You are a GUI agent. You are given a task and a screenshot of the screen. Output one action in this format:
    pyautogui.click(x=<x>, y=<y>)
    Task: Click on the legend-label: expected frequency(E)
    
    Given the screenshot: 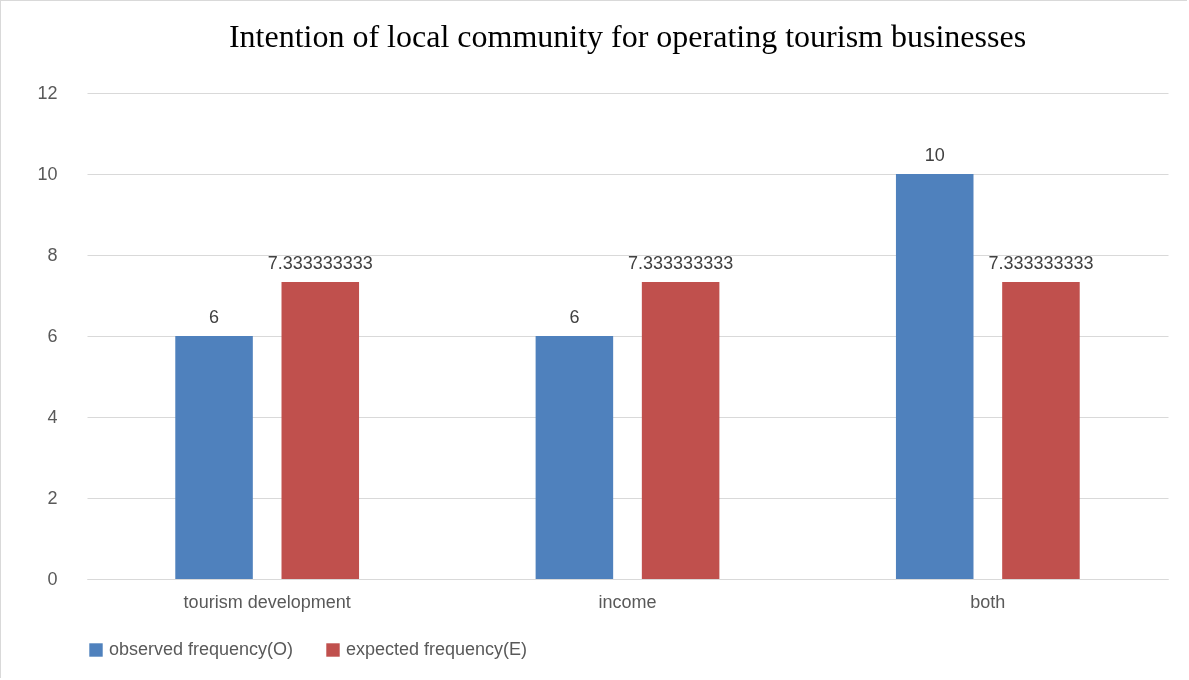 What is the action you would take?
    pyautogui.click(x=437, y=649)
    